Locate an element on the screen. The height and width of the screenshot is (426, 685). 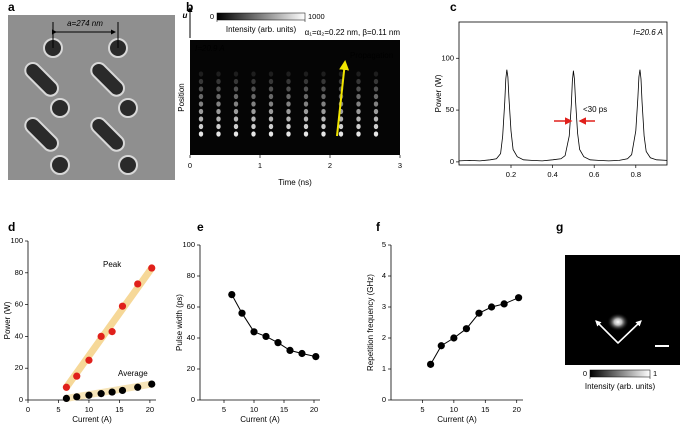
y-tick-label: 20 is located at coordinates (19, 367).